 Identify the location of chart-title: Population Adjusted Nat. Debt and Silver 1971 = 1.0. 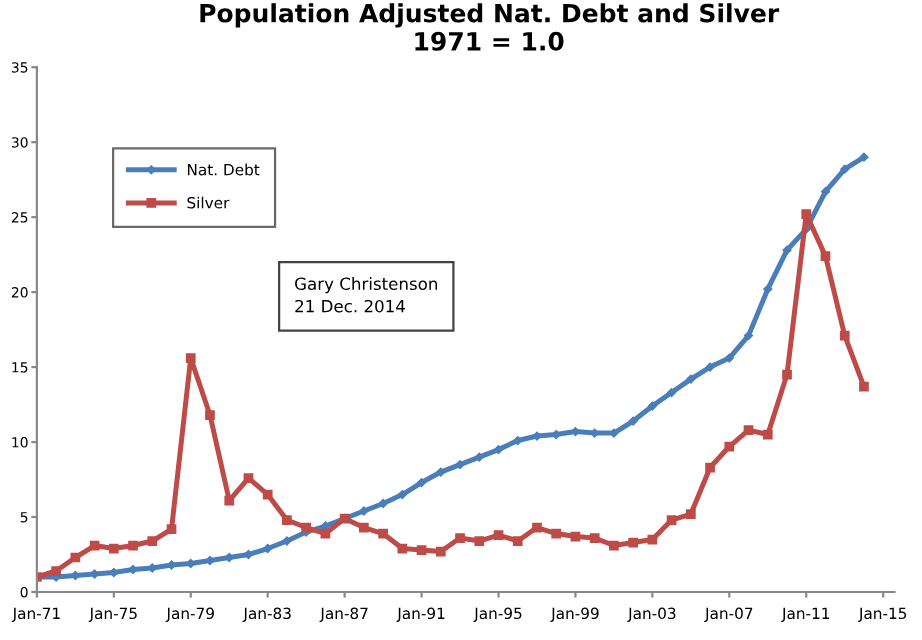
(490, 27).